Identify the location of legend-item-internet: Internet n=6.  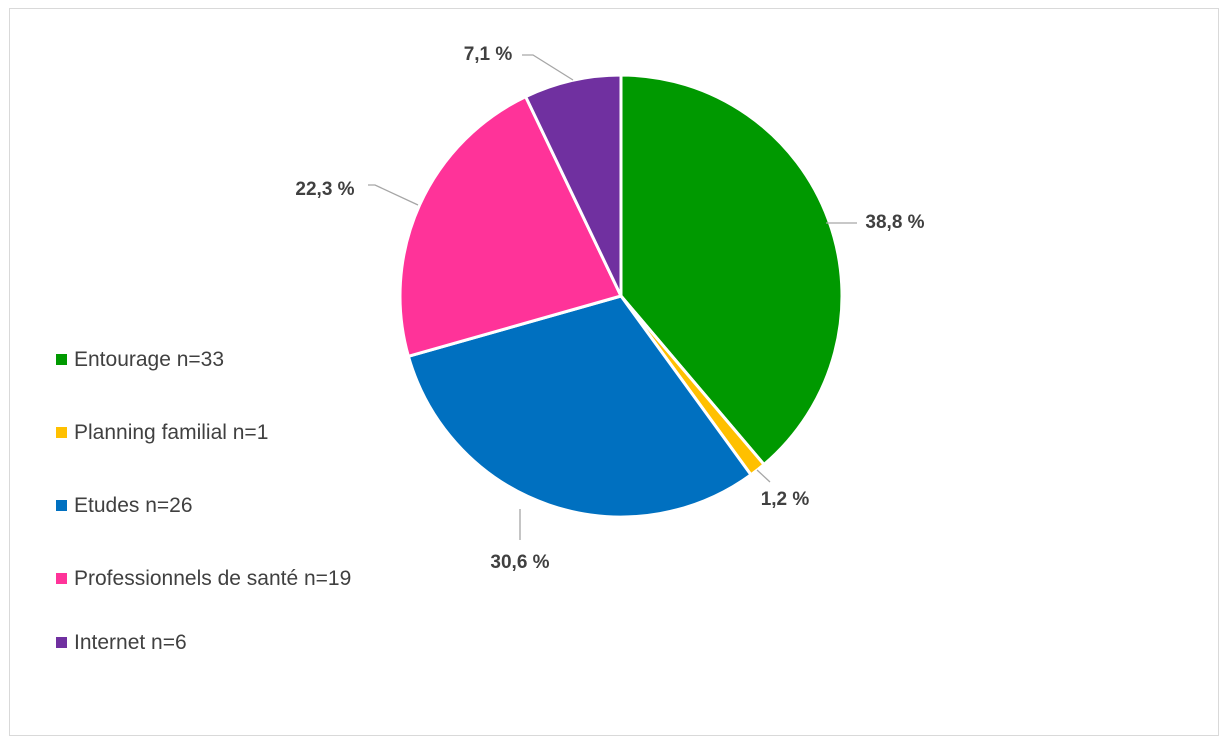
(215, 642).